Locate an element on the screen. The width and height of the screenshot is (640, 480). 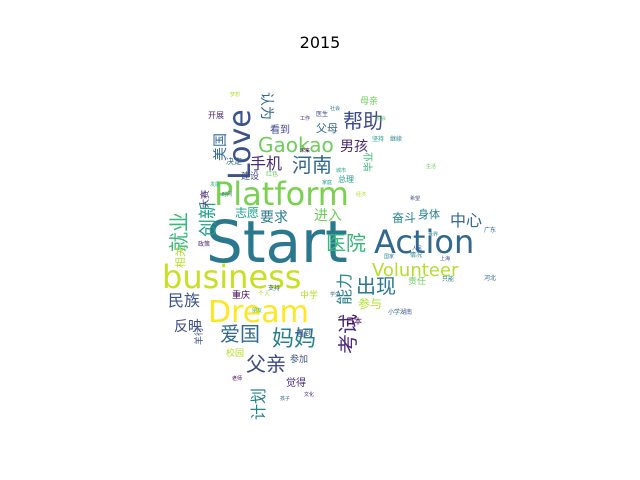
cloud-word: 反映 is located at coordinates (188, 327).